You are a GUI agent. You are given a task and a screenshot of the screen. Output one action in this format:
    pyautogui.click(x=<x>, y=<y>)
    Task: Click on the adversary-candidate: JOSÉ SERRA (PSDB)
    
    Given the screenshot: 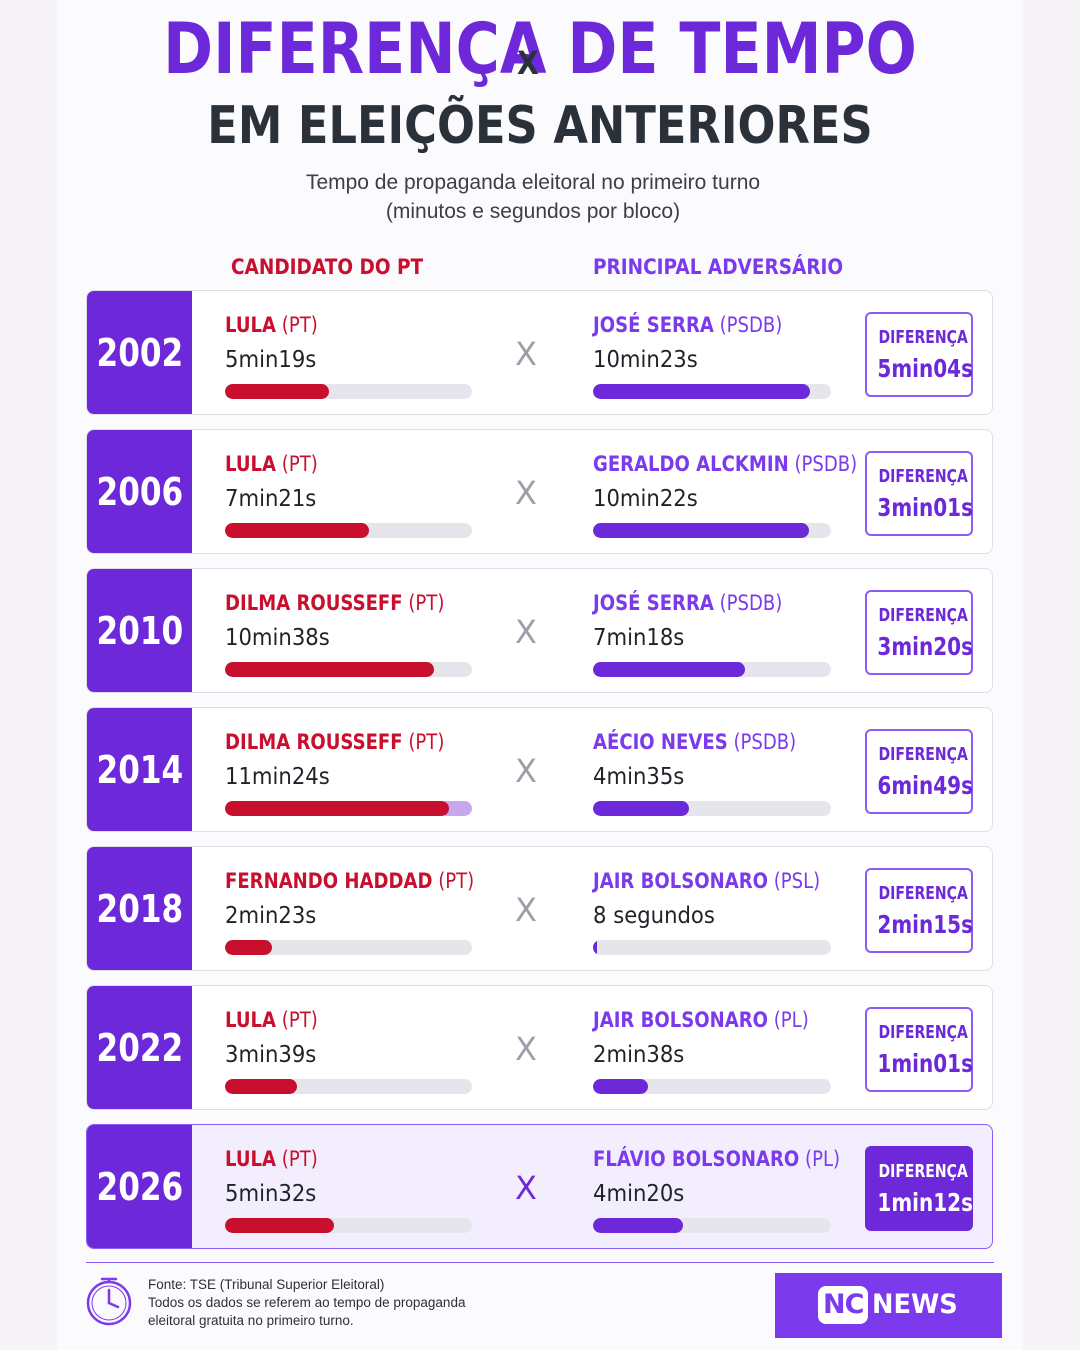 What is the action you would take?
    pyautogui.click(x=687, y=603)
    